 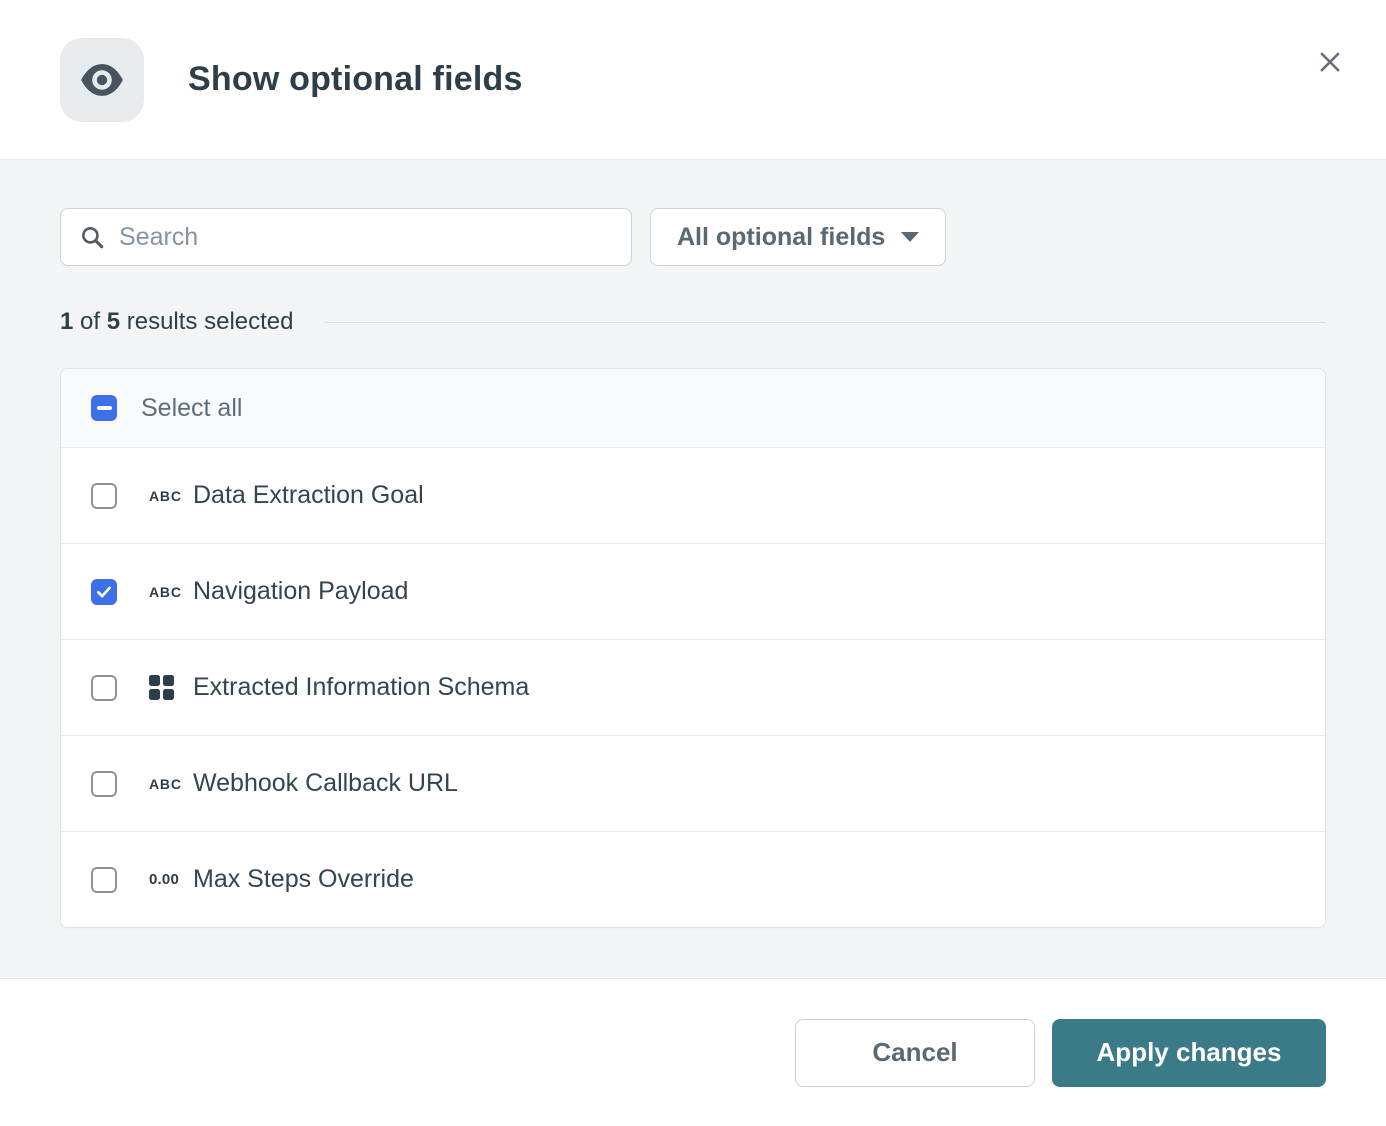 What do you see at coordinates (325, 783) in the screenshot?
I see `field-label: Webhook Callback URL` at bounding box center [325, 783].